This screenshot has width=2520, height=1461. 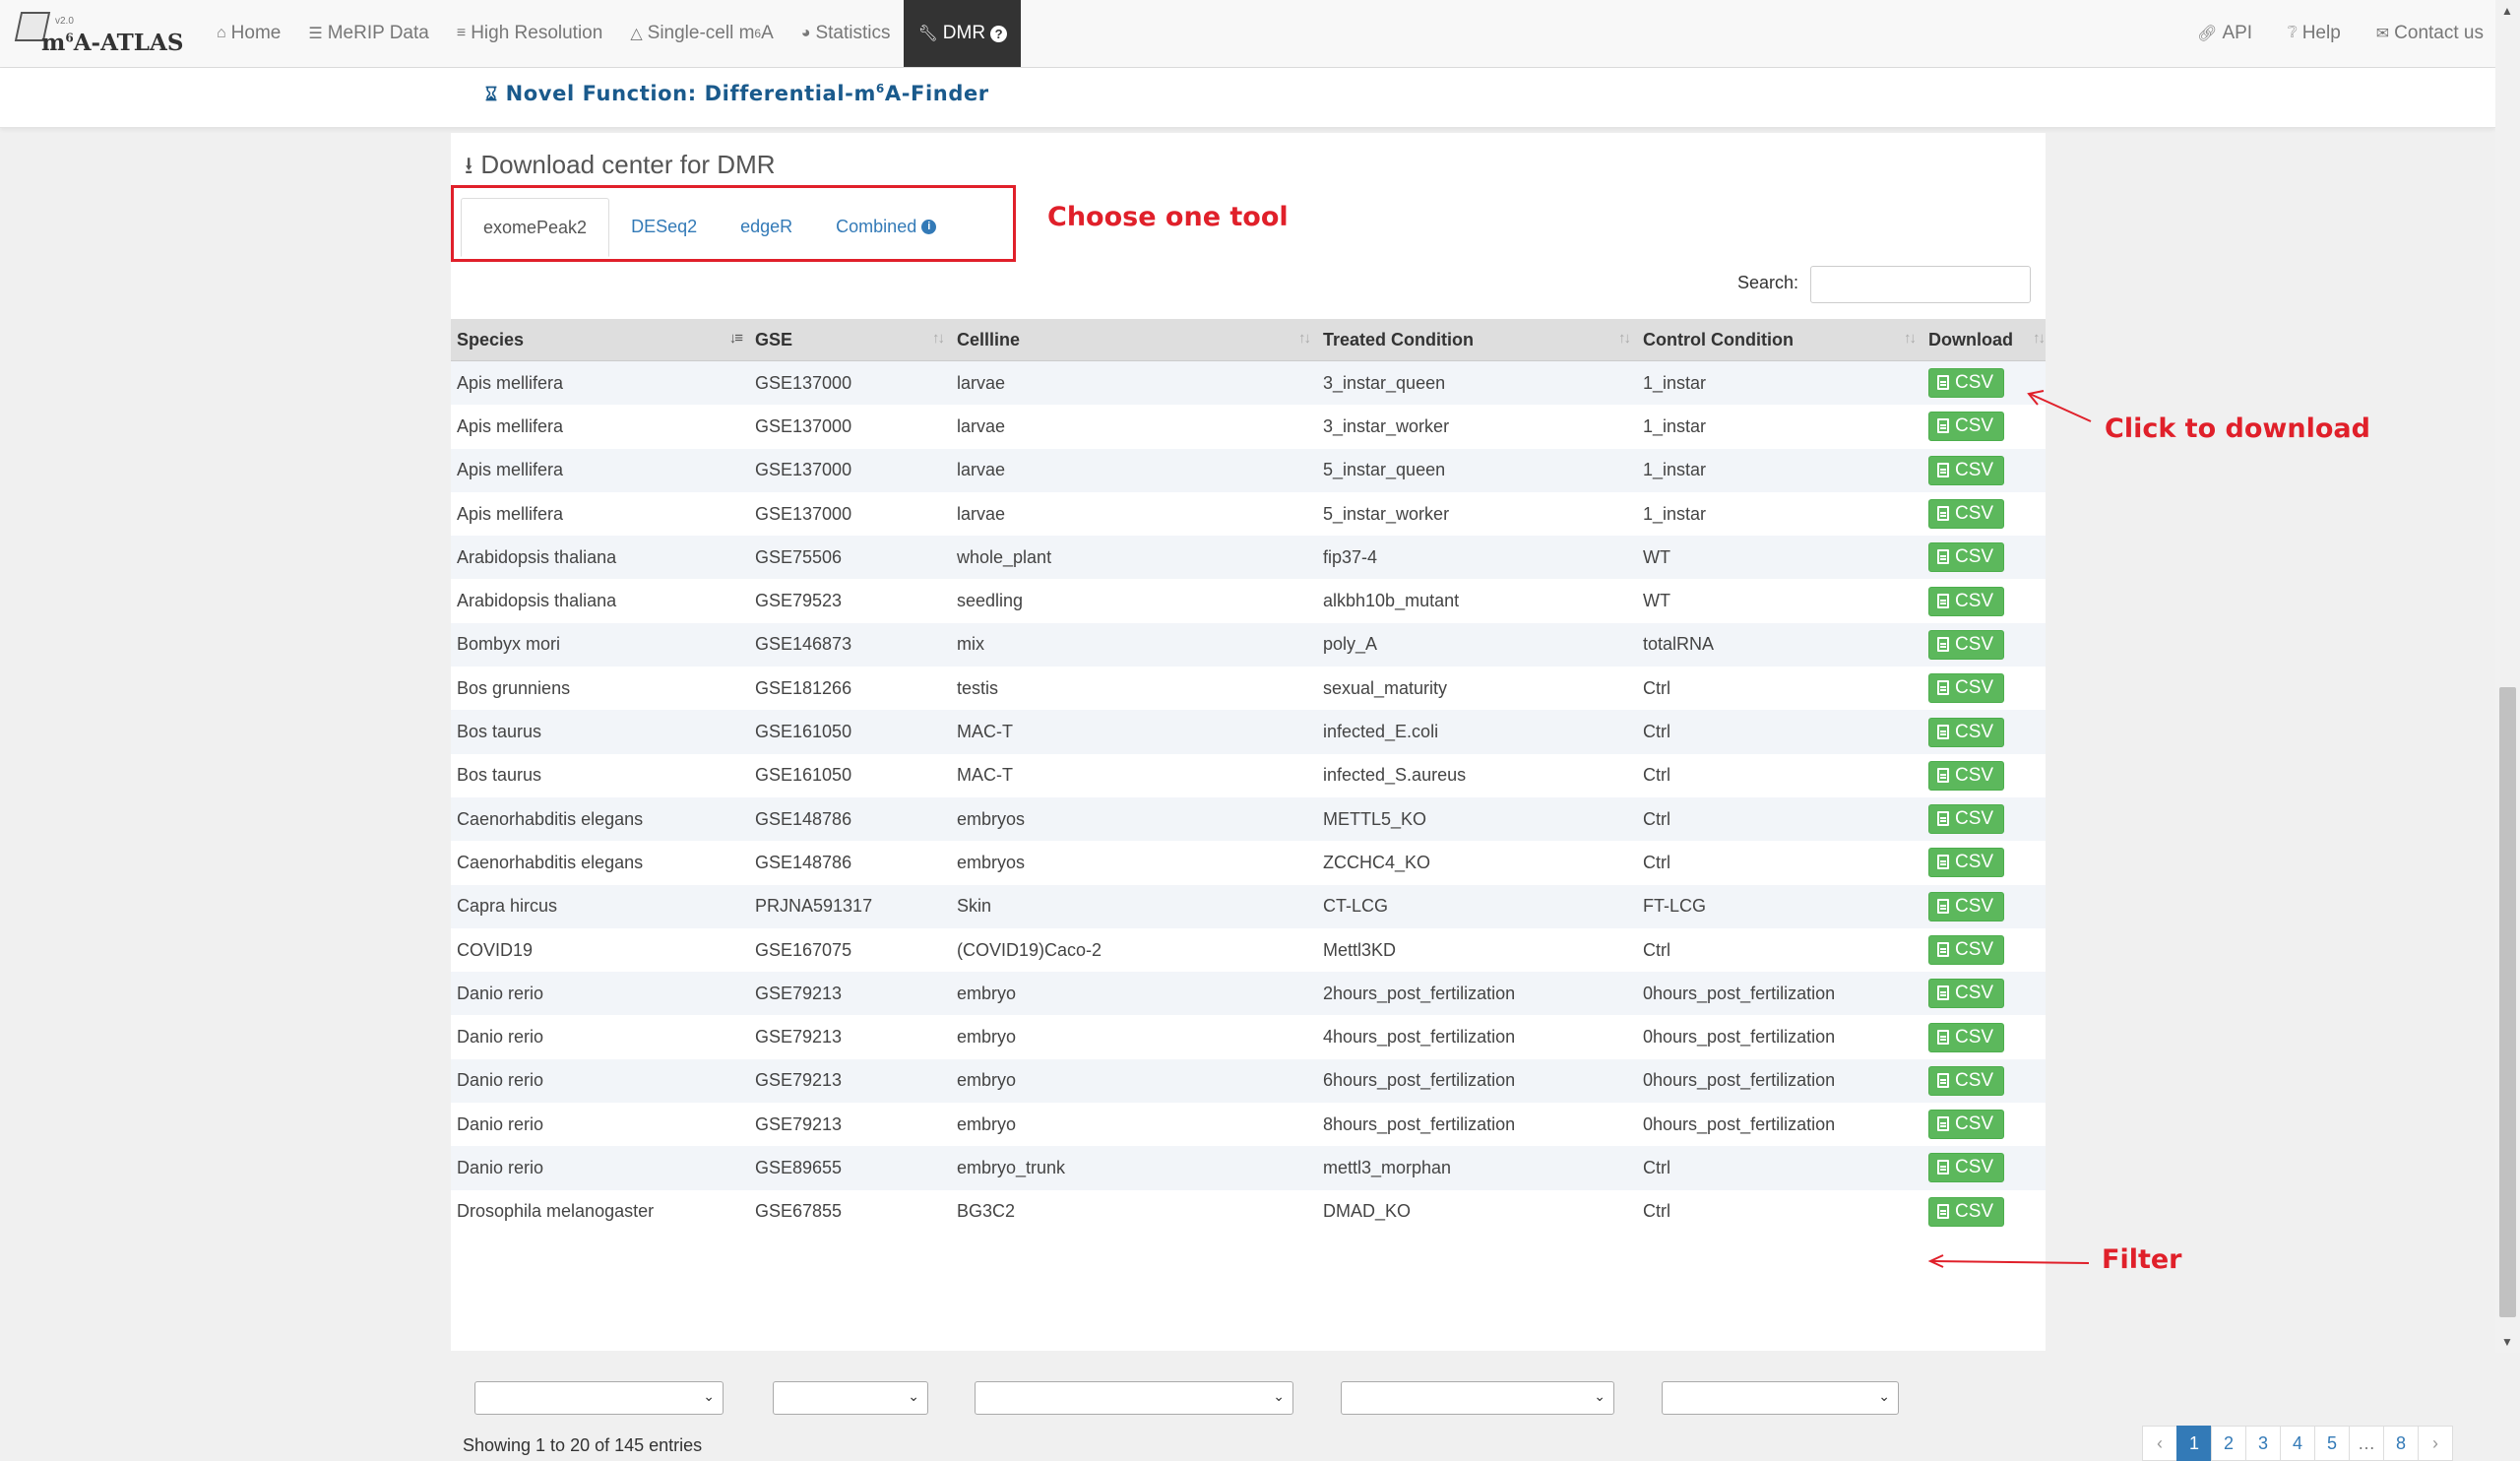 I want to click on filter-cellline: ⌄, so click(x=1134, y=1398).